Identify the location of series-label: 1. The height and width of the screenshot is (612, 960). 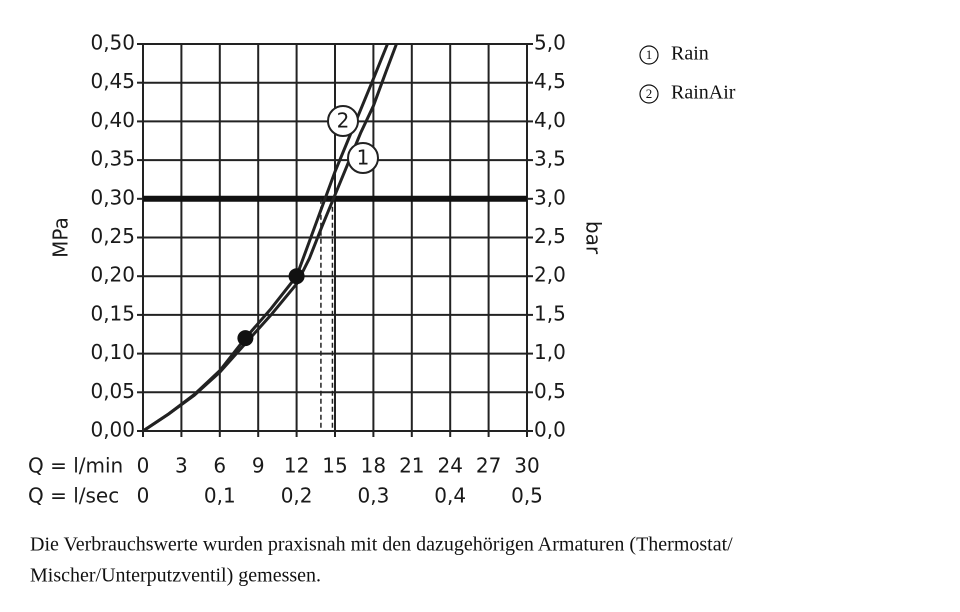
(363, 158).